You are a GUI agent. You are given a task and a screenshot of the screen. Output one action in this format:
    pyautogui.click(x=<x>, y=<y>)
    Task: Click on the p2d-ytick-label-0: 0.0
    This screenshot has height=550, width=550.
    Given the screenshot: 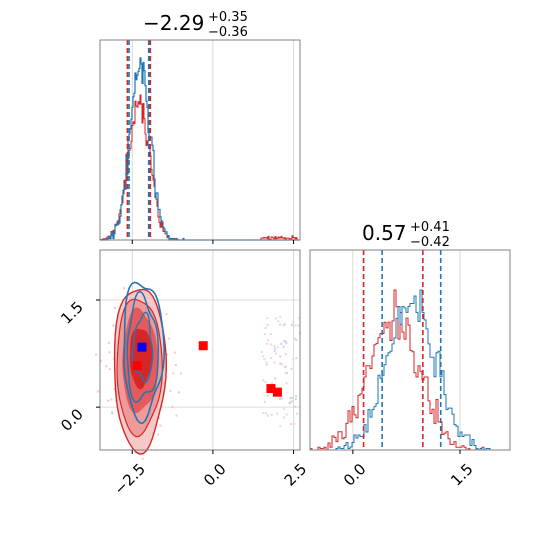 What is the action you would take?
    pyautogui.click(x=72, y=420)
    